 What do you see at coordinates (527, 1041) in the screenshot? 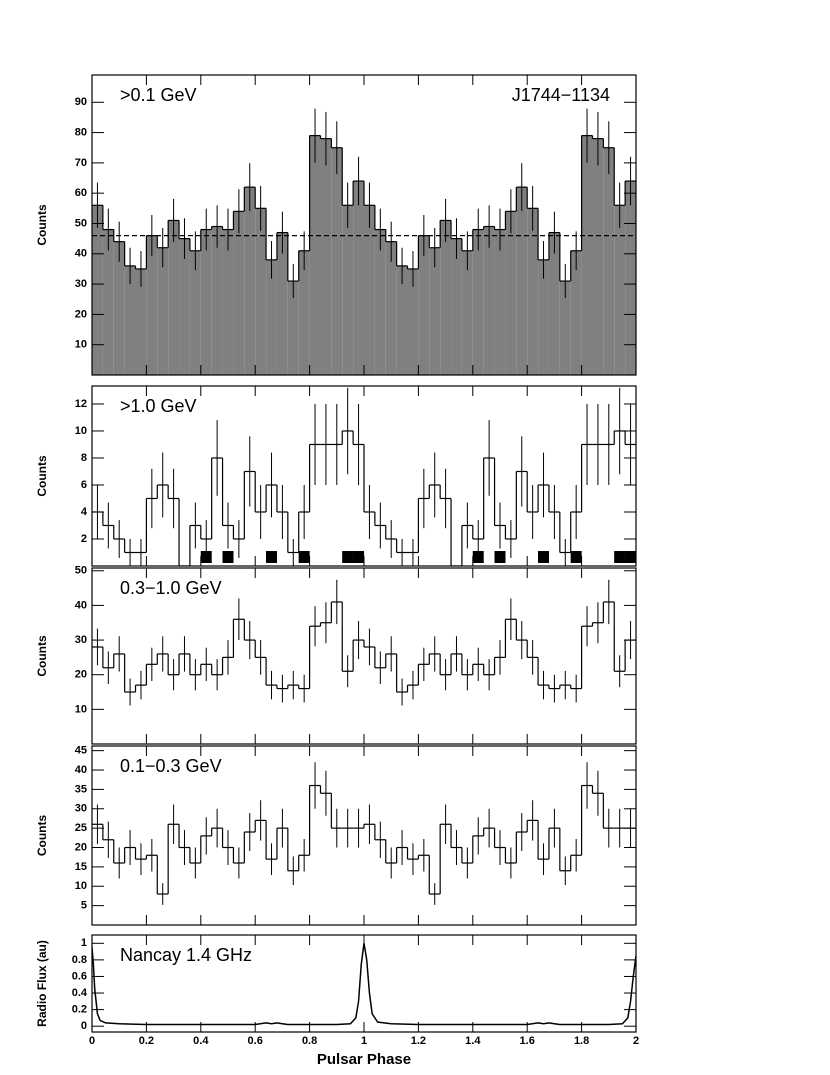
I see `x-tick-label: 1.6` at bounding box center [527, 1041].